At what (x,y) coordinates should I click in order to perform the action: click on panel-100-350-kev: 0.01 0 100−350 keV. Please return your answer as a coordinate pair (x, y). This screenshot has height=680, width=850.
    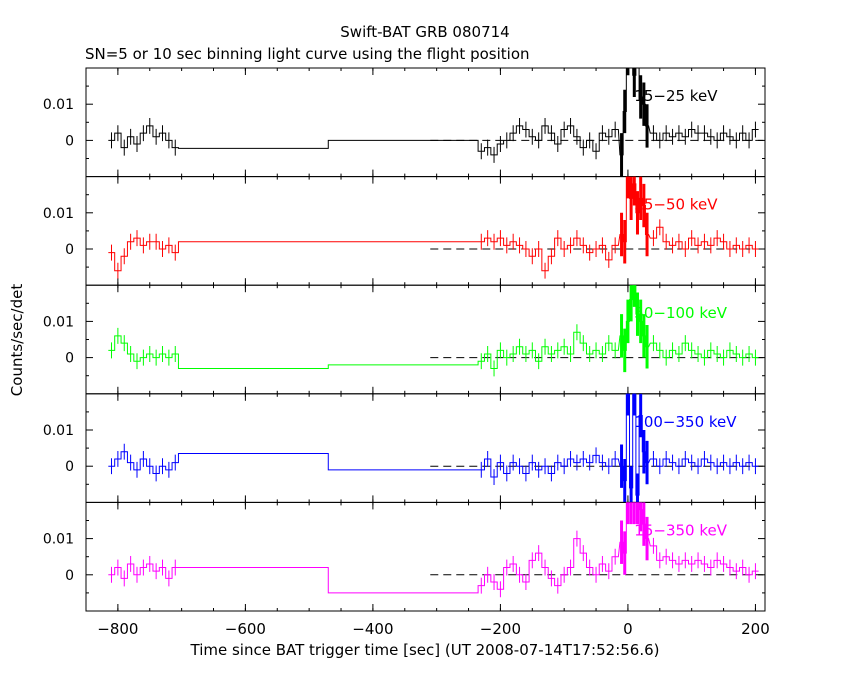
    Looking at the image, I should click on (404, 448).